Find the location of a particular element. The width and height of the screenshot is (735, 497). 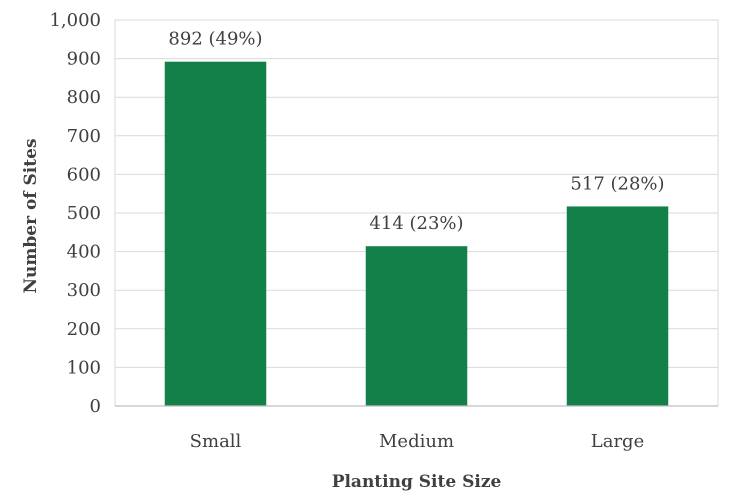

y-tick-label: 300 is located at coordinates (84, 290).